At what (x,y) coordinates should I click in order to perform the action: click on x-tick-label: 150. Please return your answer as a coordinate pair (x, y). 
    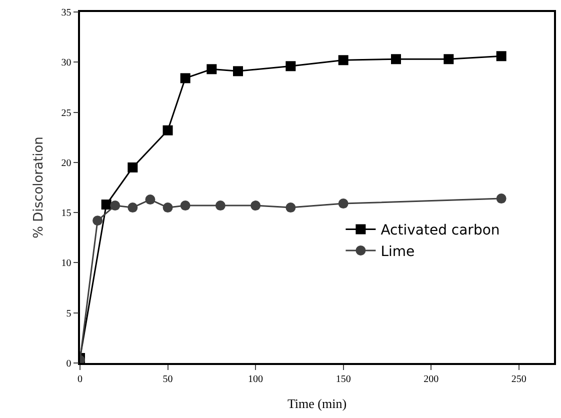
    Looking at the image, I should click on (343, 379).